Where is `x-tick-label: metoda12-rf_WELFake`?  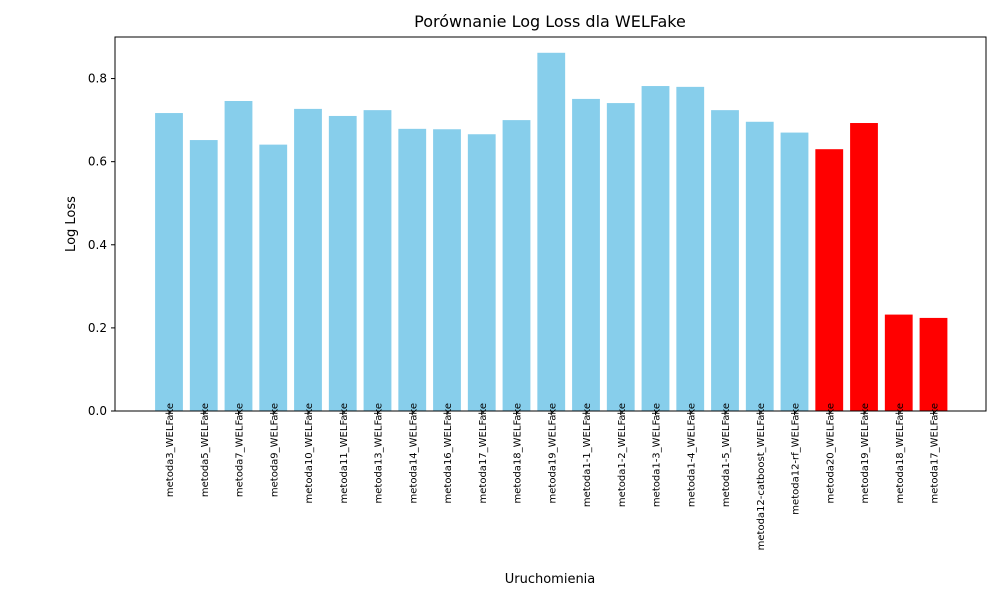 x-tick-label: metoda12-rf_WELFake is located at coordinates (796, 459).